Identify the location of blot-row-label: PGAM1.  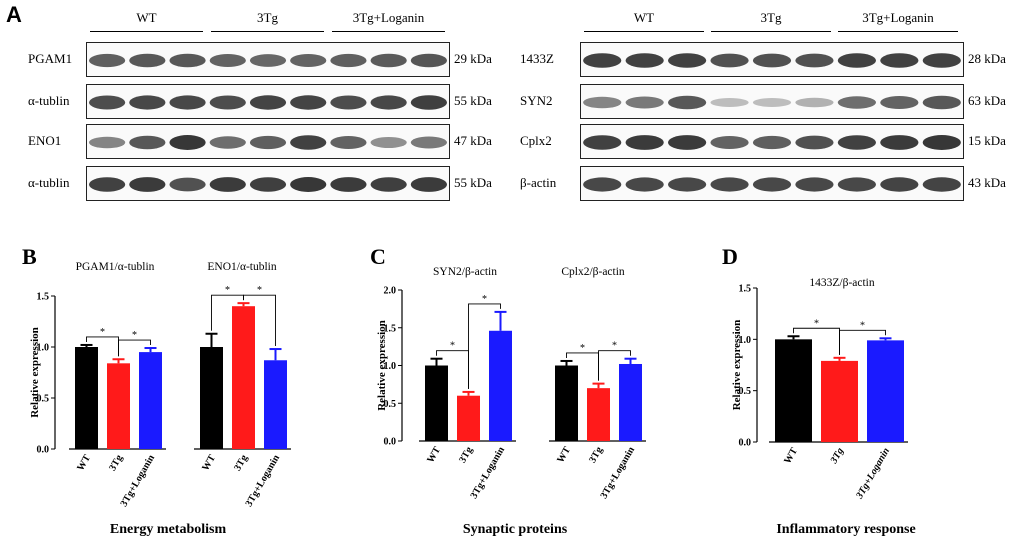
(50, 58).